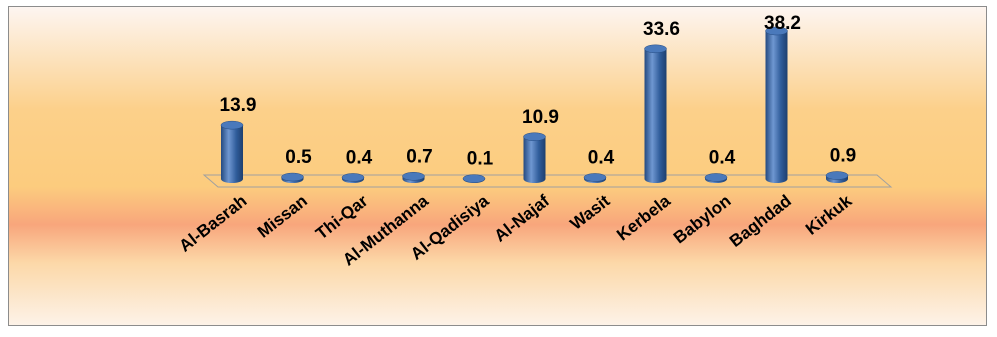 This screenshot has width=997, height=337. I want to click on bar-baghdad, so click(776, 104).